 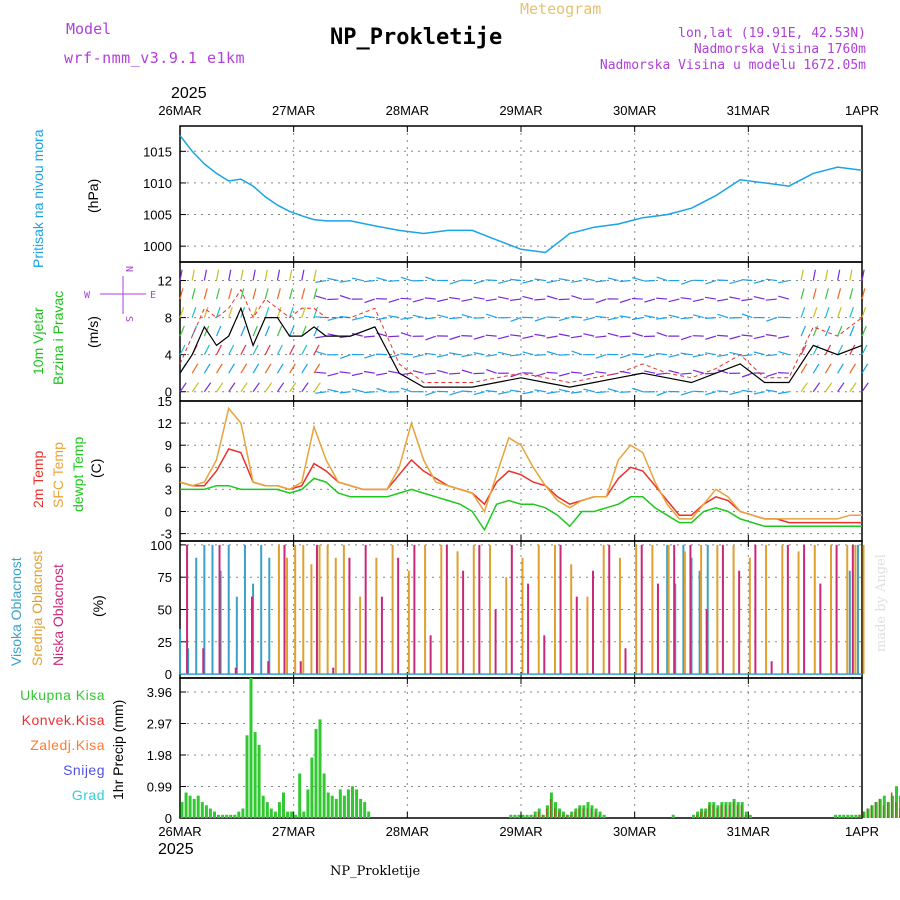 I want to click on panel-frame-precip, so click(x=521, y=748).